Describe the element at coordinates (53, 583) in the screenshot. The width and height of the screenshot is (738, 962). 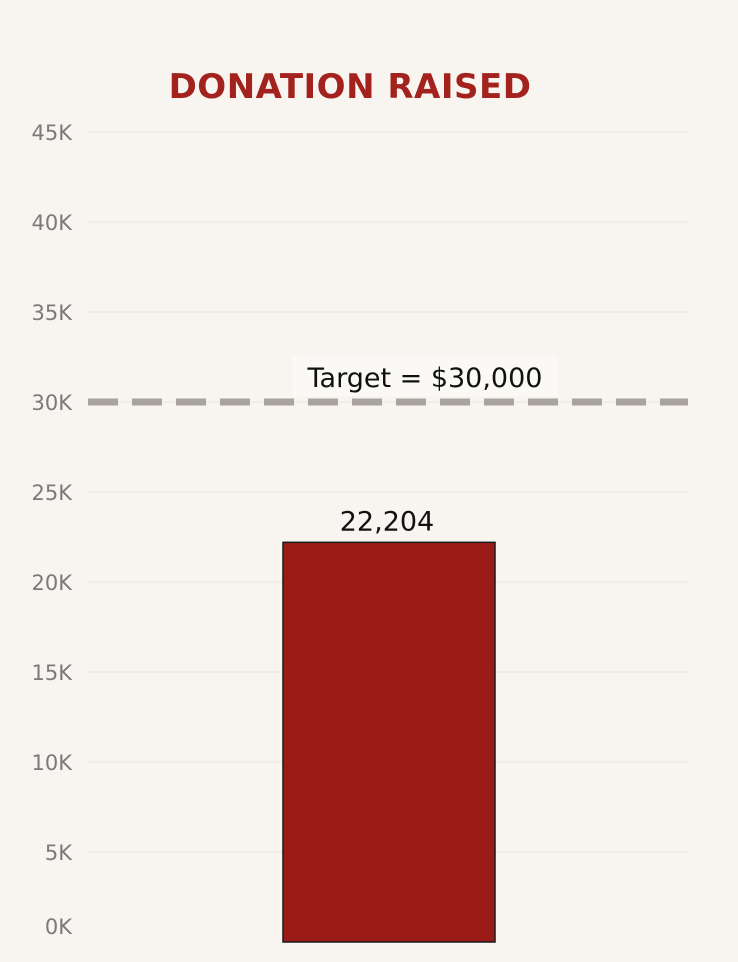
I see `y-tick-label: 20K` at that location.